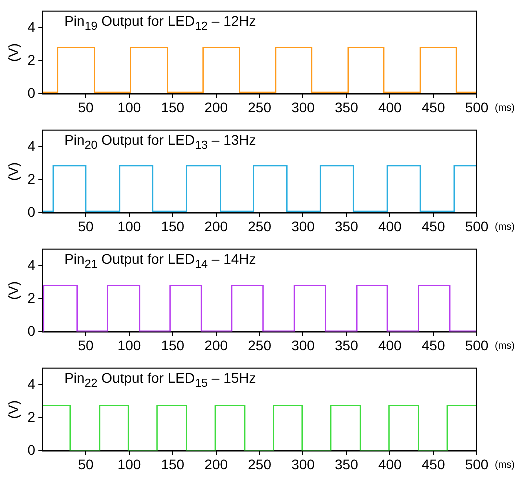  Describe the element at coordinates (160, 261) in the screenshot. I see `chart-title: Pin$_{21}$ Output for LED$_{14}$ – 14Hz` at that location.